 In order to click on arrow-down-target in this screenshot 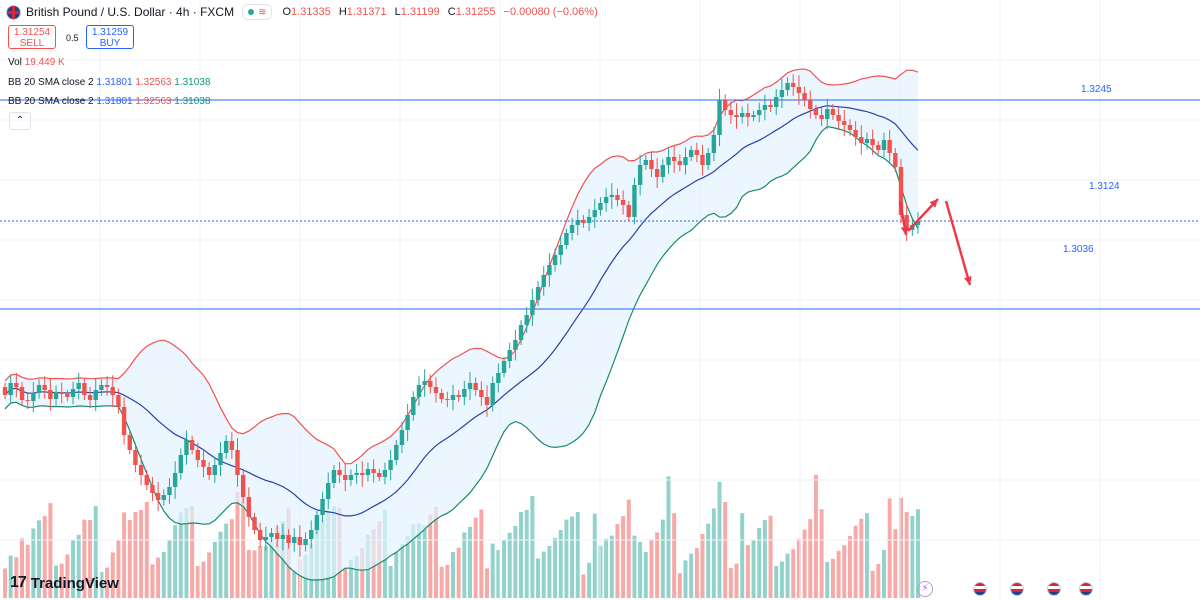, I will do `click(958, 243)`.